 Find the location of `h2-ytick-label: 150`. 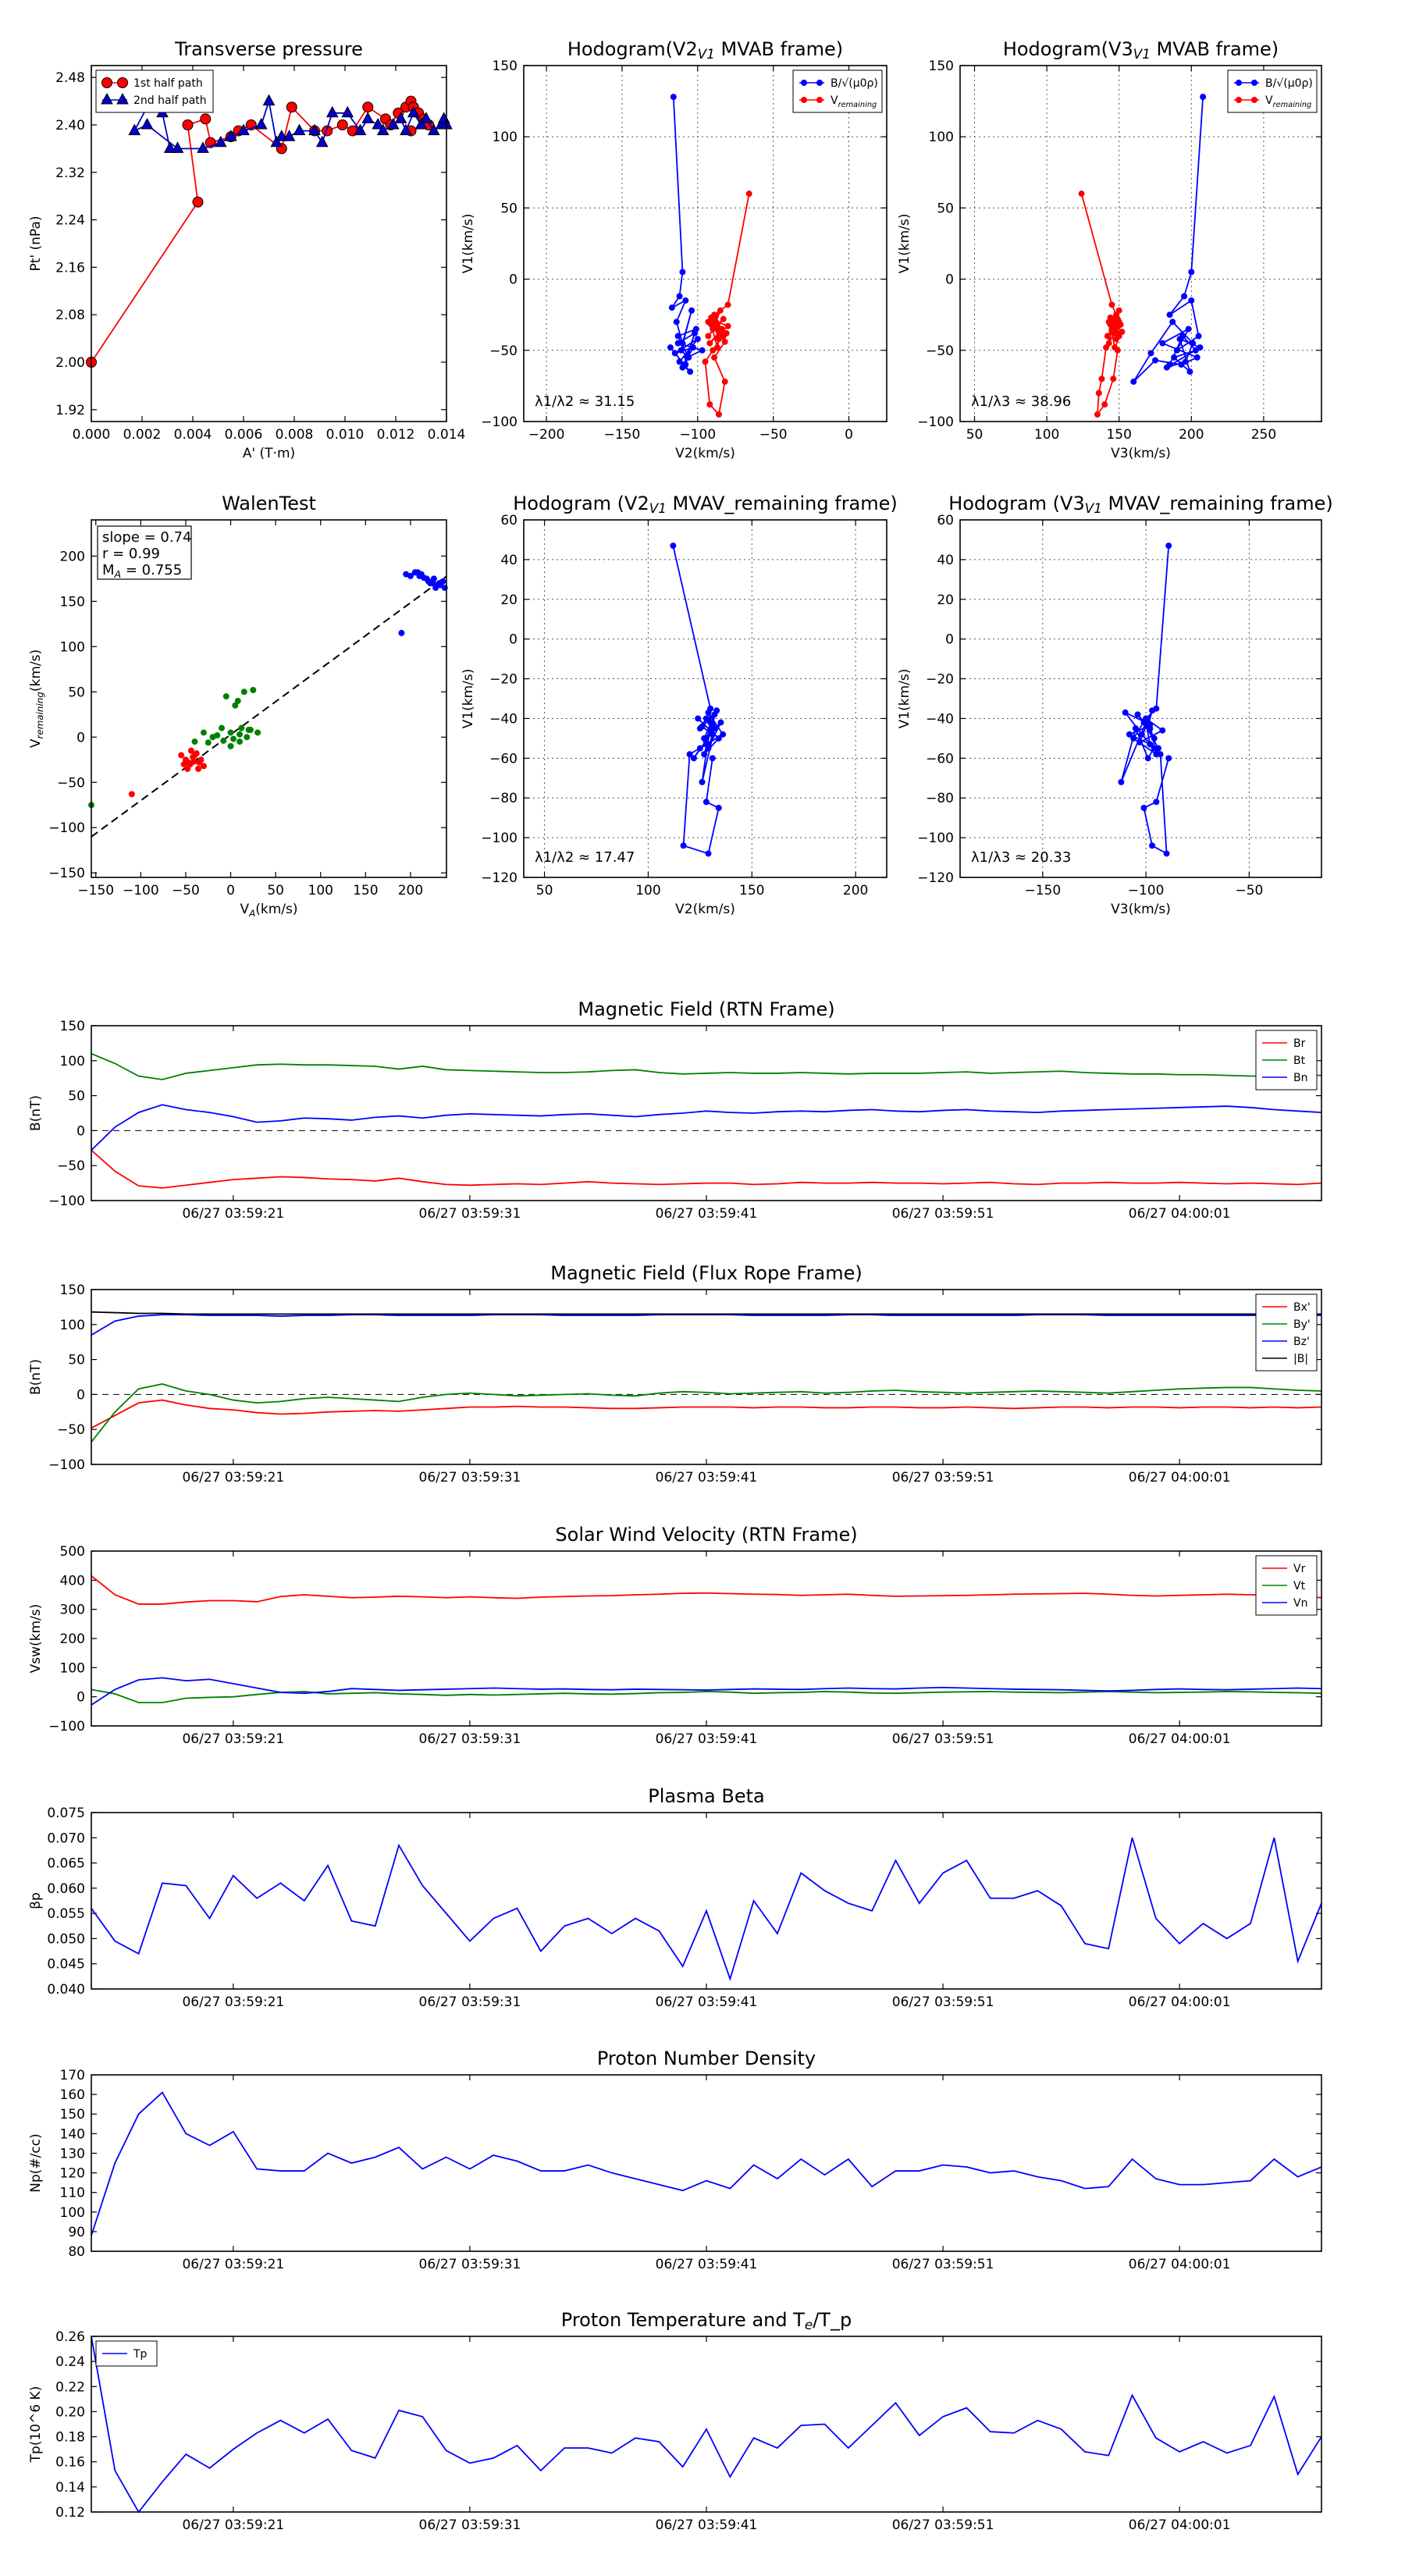

h2-ytick-label: 150 is located at coordinates (942, 66).